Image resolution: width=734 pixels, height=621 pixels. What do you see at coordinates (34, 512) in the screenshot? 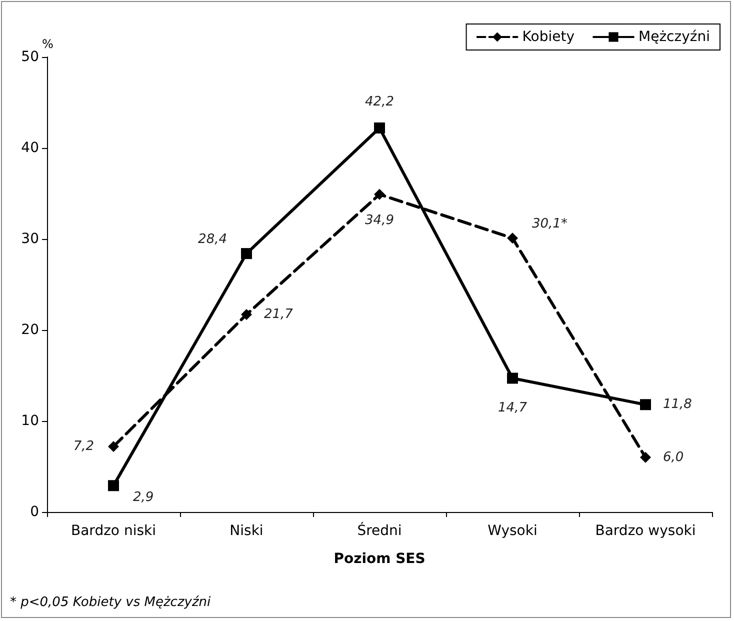
I see `y-tick-label: 0` at bounding box center [34, 512].